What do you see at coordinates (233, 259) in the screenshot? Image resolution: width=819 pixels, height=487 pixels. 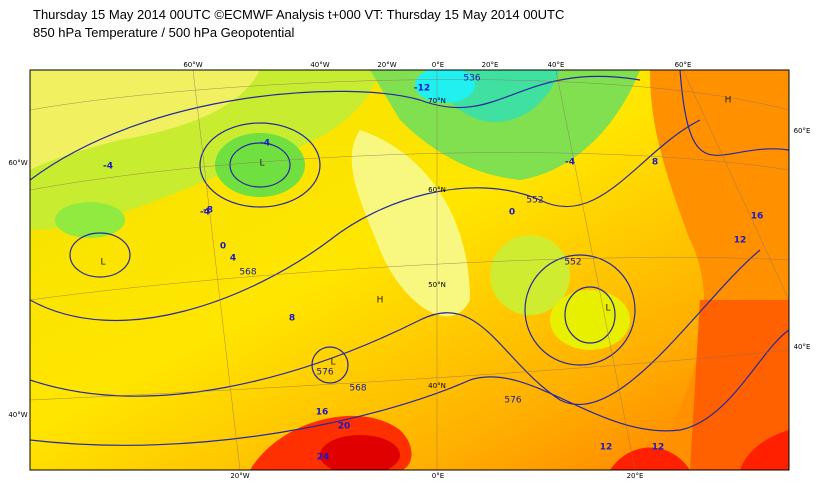 I see `temperature-label: 4` at bounding box center [233, 259].